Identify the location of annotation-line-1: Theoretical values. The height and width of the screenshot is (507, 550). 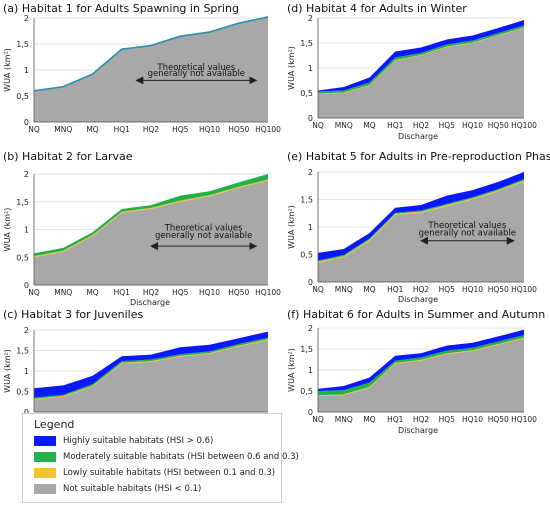
(466, 226).